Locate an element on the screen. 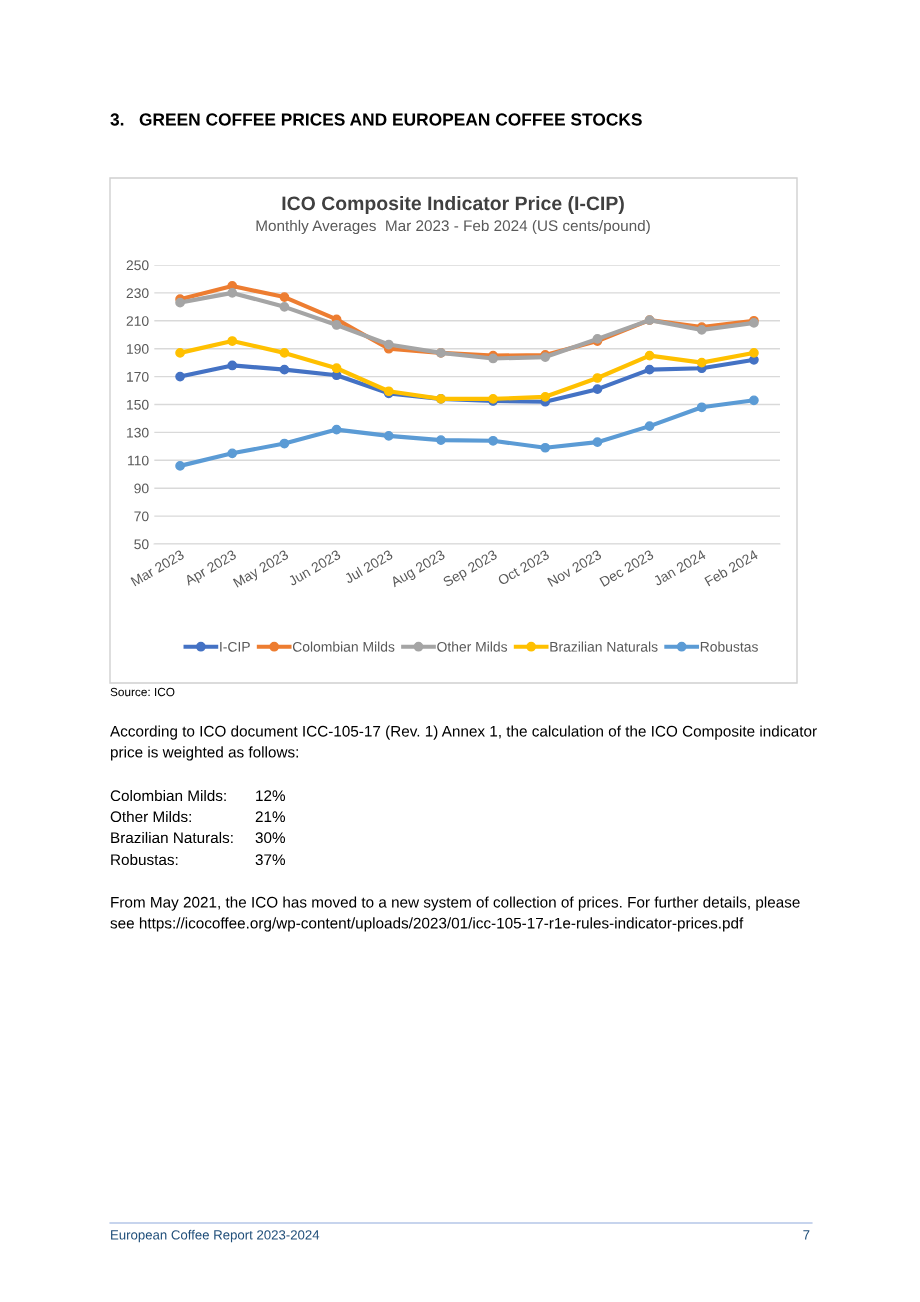 The height and width of the screenshot is (1302, 920). text: 7 is located at coordinates (806, 1235).